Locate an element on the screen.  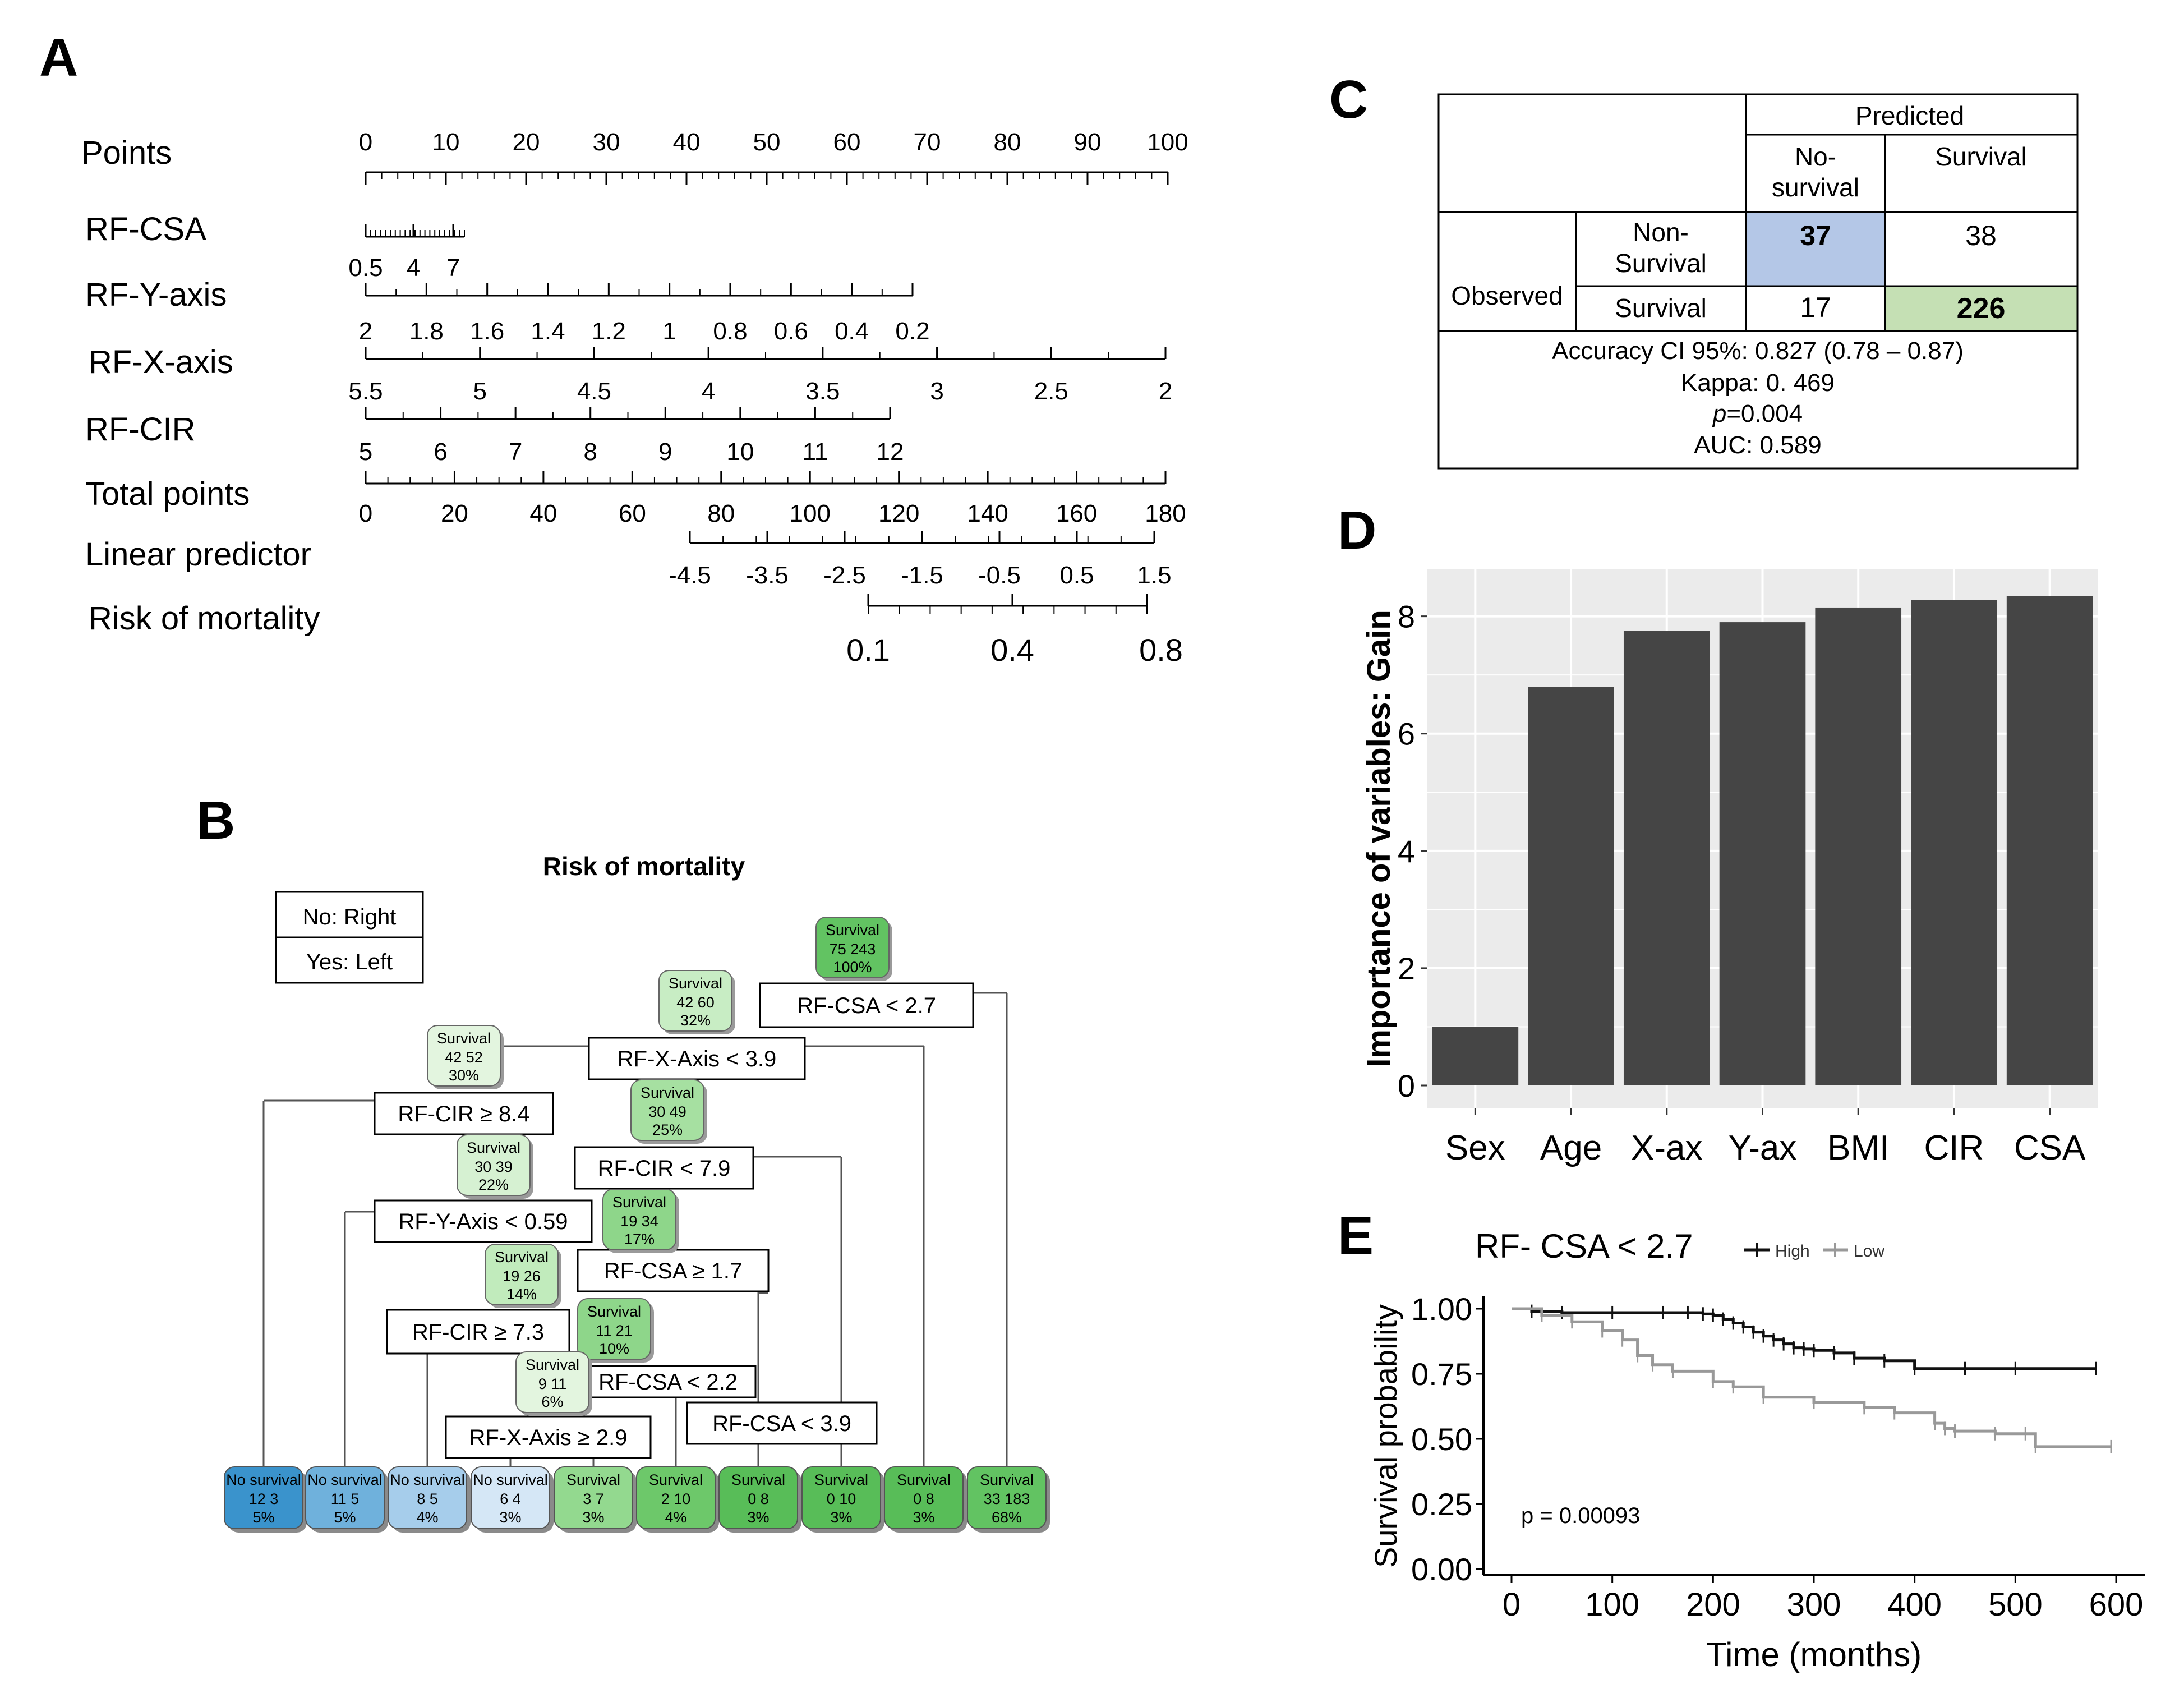
nomo-row-label: Total points is located at coordinates (167, 494).